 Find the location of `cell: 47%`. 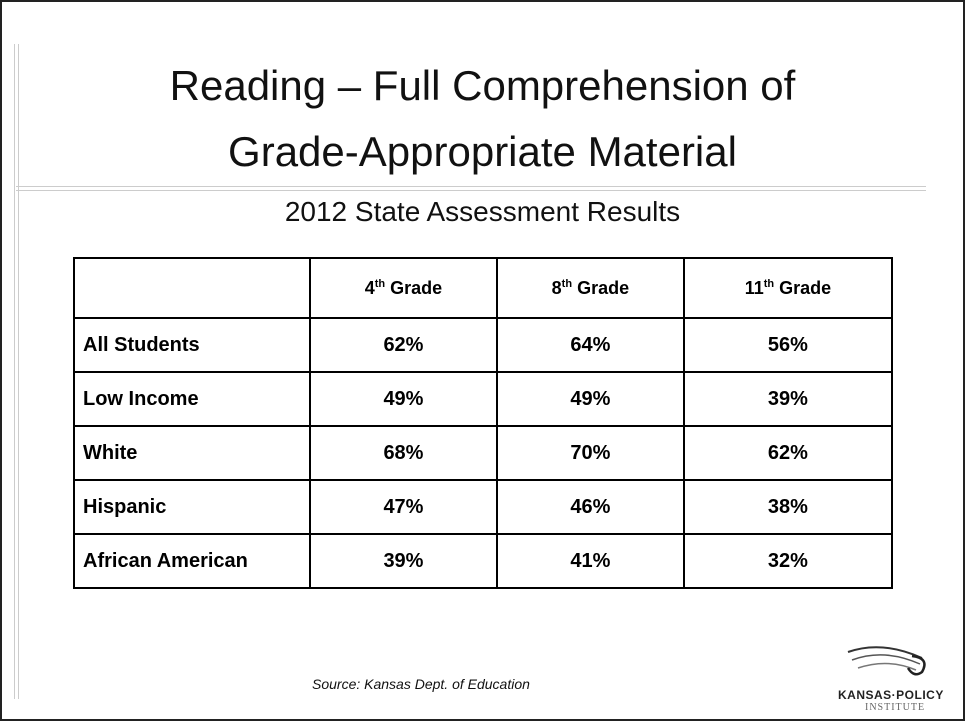

cell: 47% is located at coordinates (403, 507).